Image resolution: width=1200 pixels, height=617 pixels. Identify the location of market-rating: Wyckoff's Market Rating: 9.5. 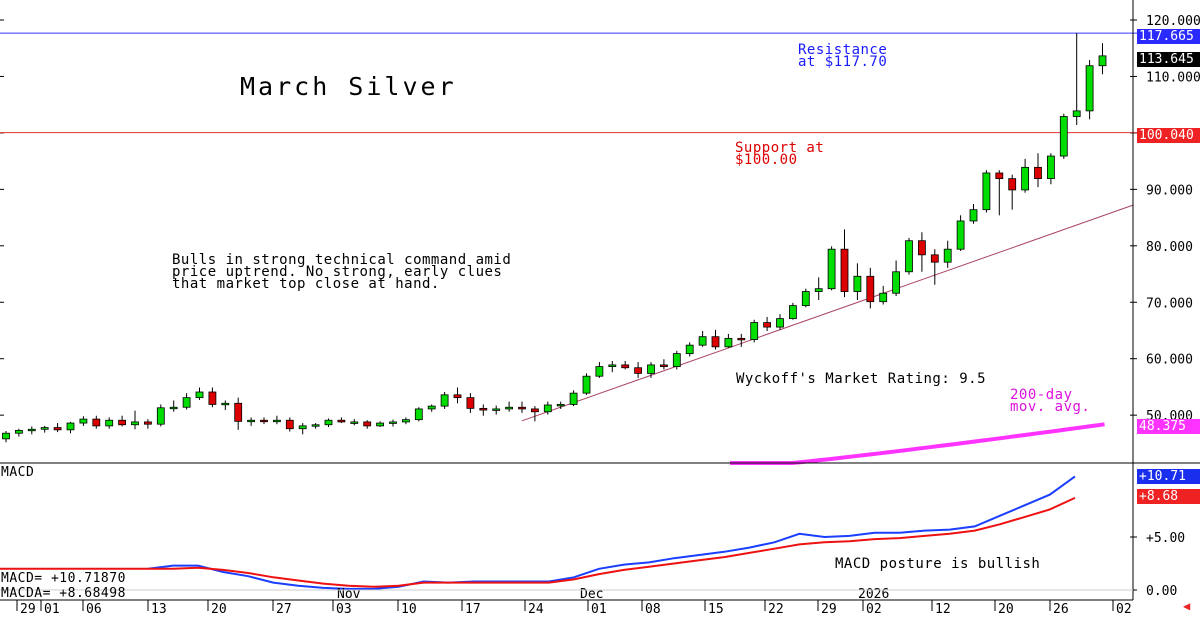
(861, 379).